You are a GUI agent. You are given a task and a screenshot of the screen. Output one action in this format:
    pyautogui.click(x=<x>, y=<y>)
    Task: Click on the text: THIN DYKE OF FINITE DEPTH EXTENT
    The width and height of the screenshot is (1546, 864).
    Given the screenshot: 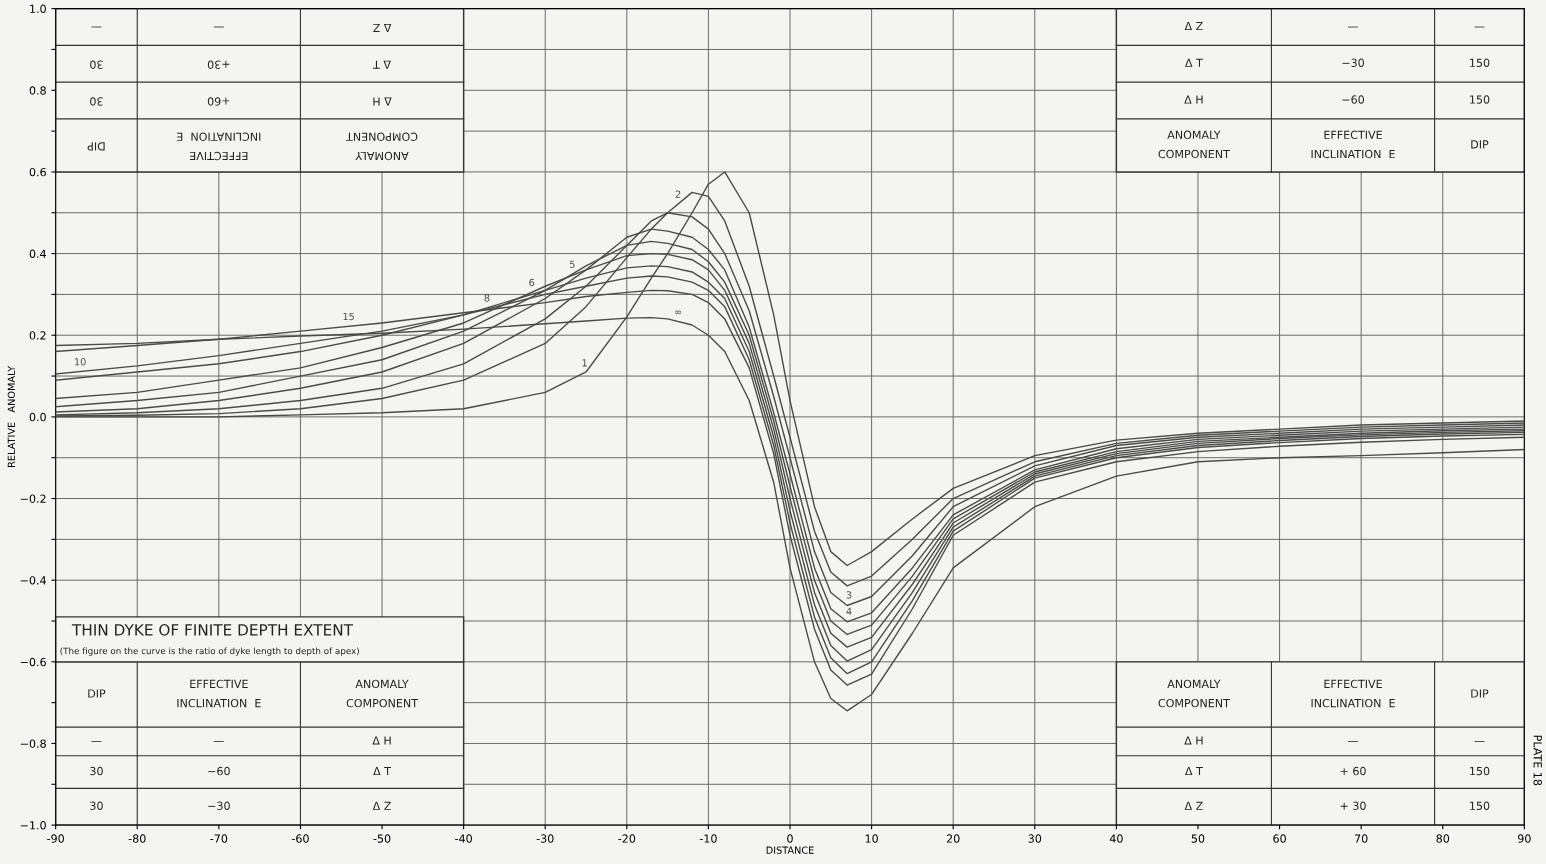 What is the action you would take?
    pyautogui.click(x=212, y=630)
    